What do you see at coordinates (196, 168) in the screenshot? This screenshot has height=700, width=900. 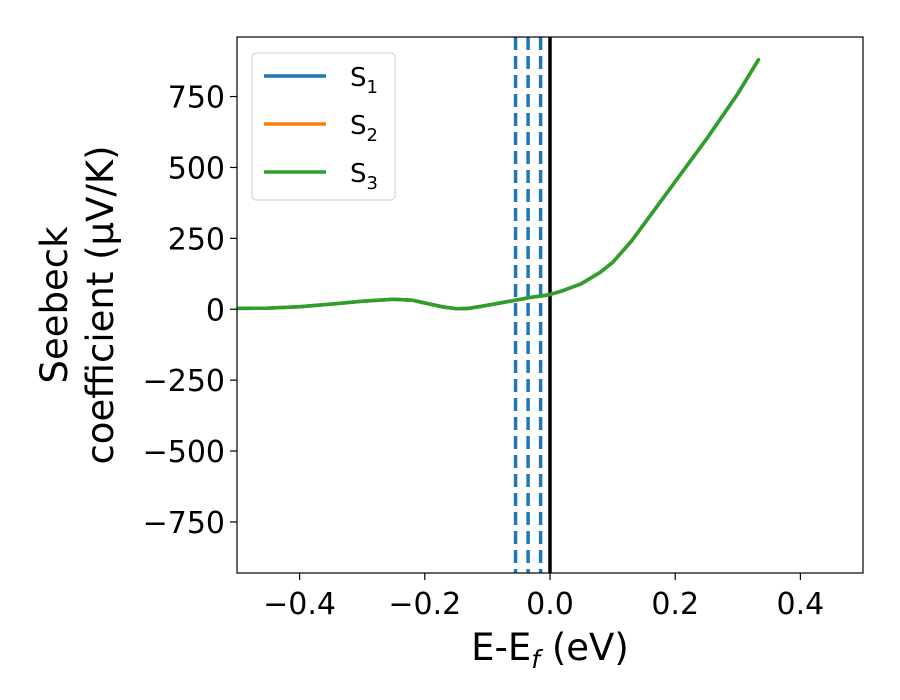 I see `y-tick-label: 500` at bounding box center [196, 168].